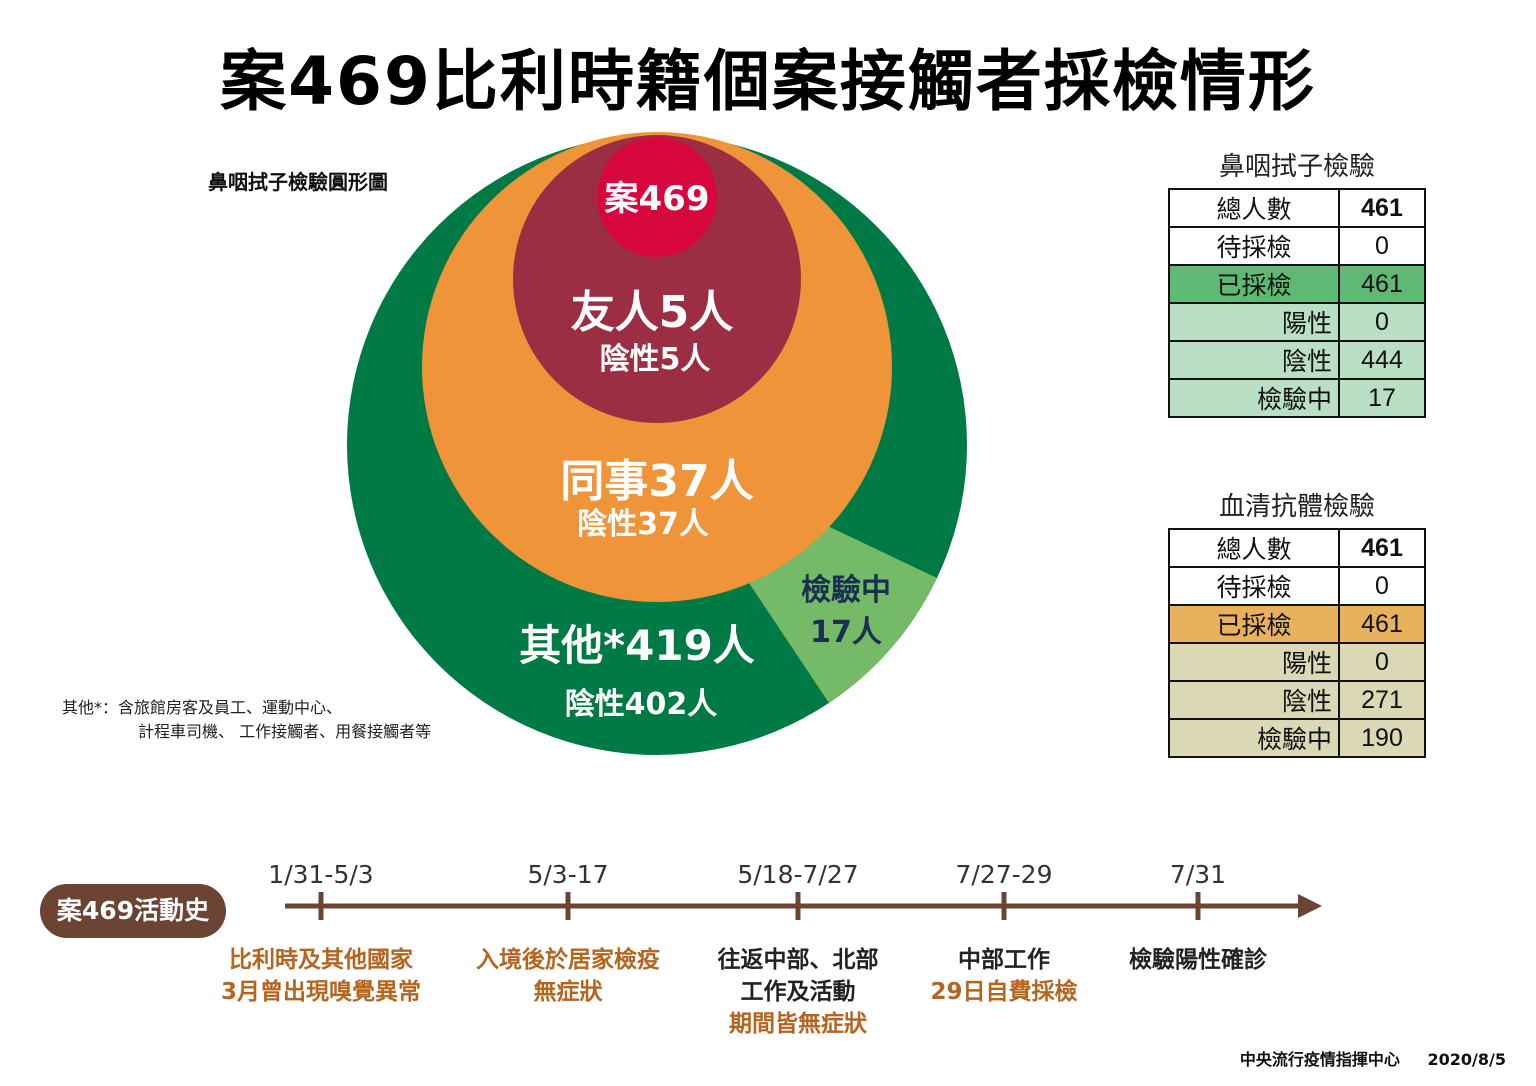  Describe the element at coordinates (298, 182) in the screenshot. I see `chart-label: 鼻咽拭子檢驗圓形圖` at that location.